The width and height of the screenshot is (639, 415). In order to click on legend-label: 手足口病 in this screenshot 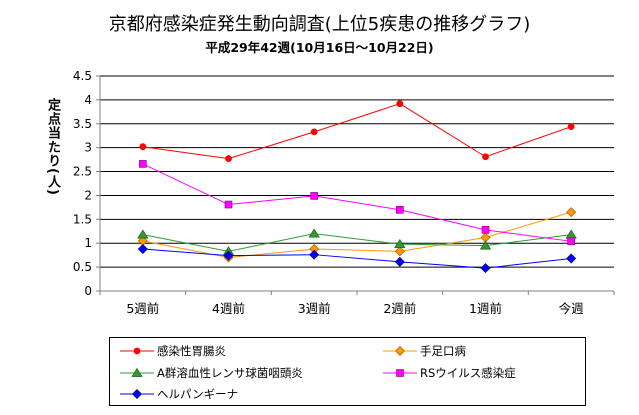, I will do `click(443, 351)`.